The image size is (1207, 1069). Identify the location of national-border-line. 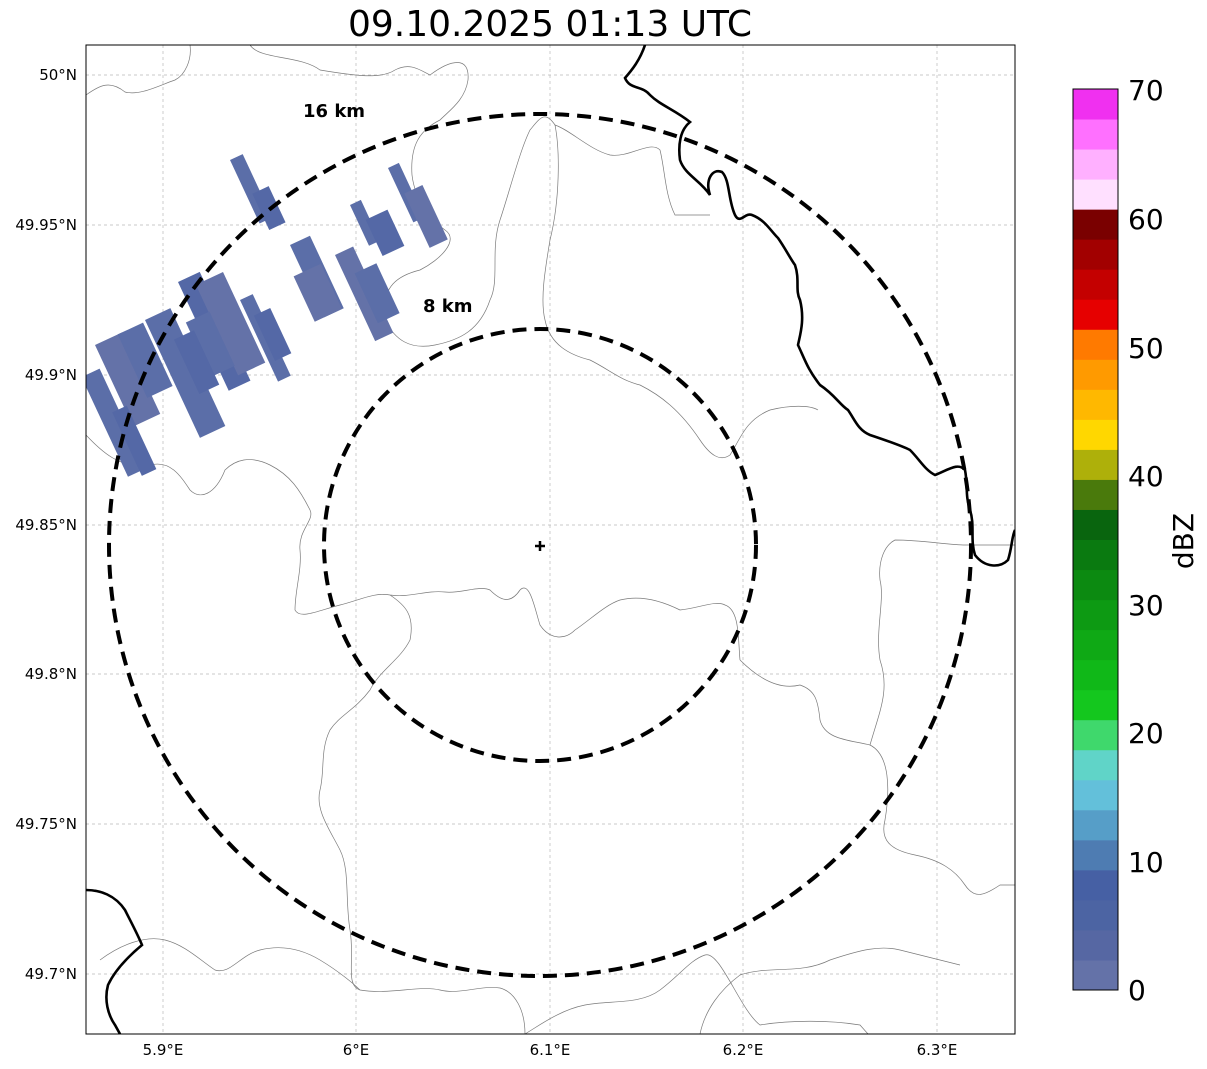
(115, 961).